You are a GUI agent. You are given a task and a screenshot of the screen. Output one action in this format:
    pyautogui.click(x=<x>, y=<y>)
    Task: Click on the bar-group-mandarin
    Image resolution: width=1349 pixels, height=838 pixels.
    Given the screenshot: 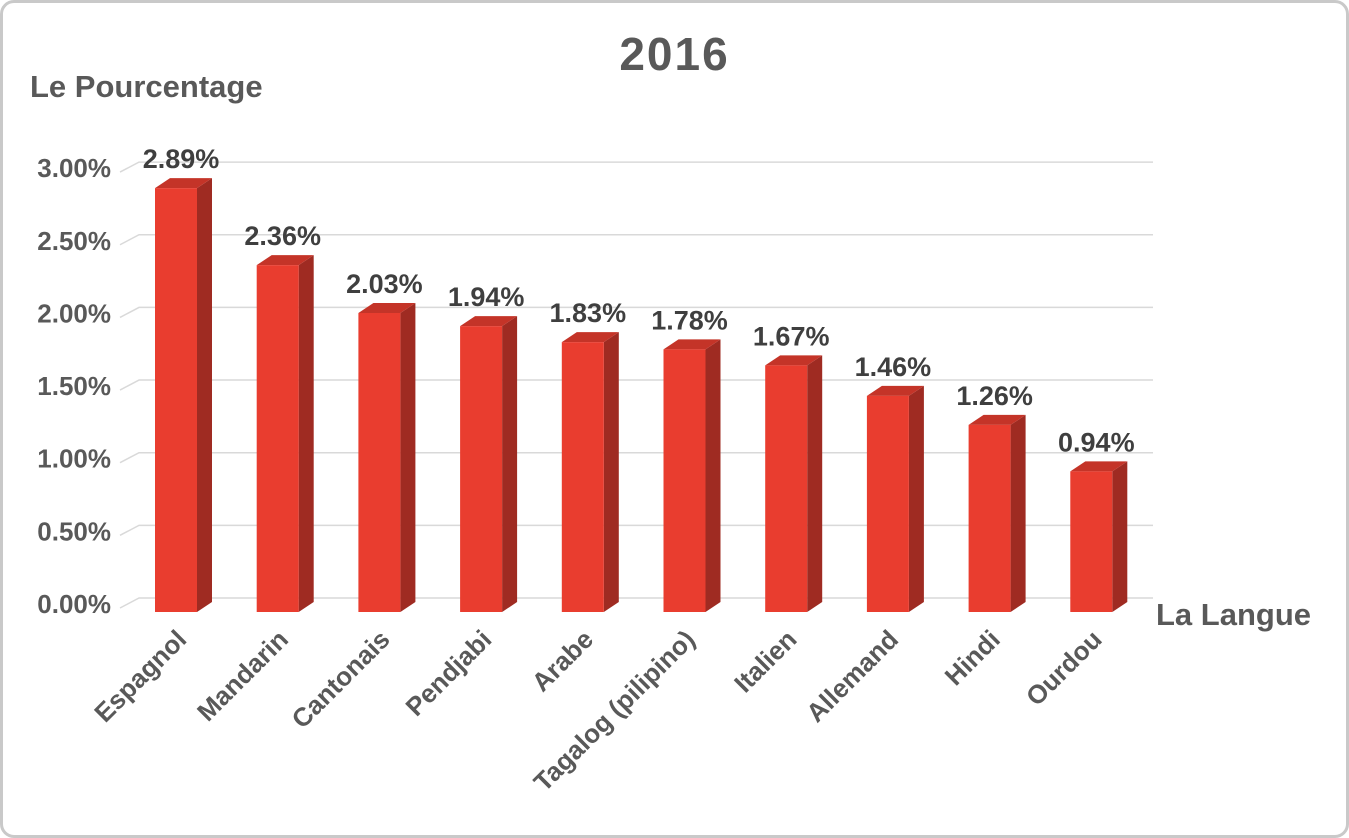 What is the action you would take?
    pyautogui.click(x=285, y=434)
    